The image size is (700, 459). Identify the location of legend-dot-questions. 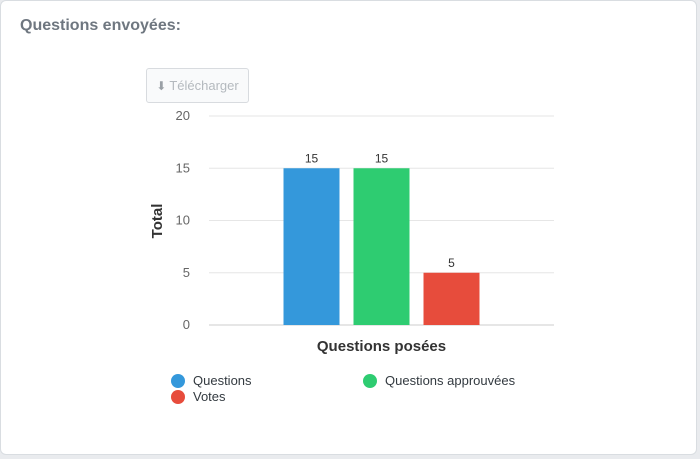
(178, 380).